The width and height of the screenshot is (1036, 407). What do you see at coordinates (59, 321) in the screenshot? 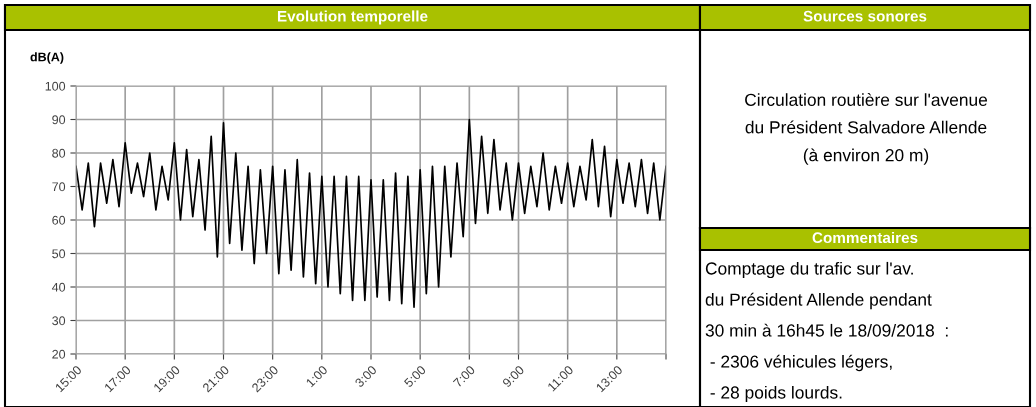
I see `y-tick-label: 30` at bounding box center [59, 321].